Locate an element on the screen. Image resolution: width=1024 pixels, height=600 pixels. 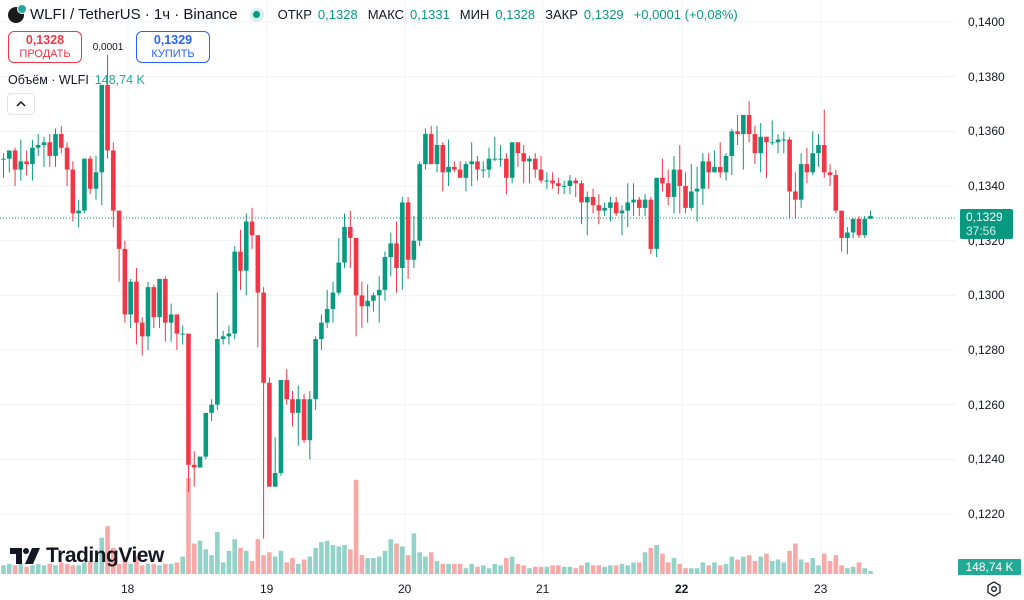
buy-button: 0,1329 КУПИТЬ is located at coordinates (173, 47).